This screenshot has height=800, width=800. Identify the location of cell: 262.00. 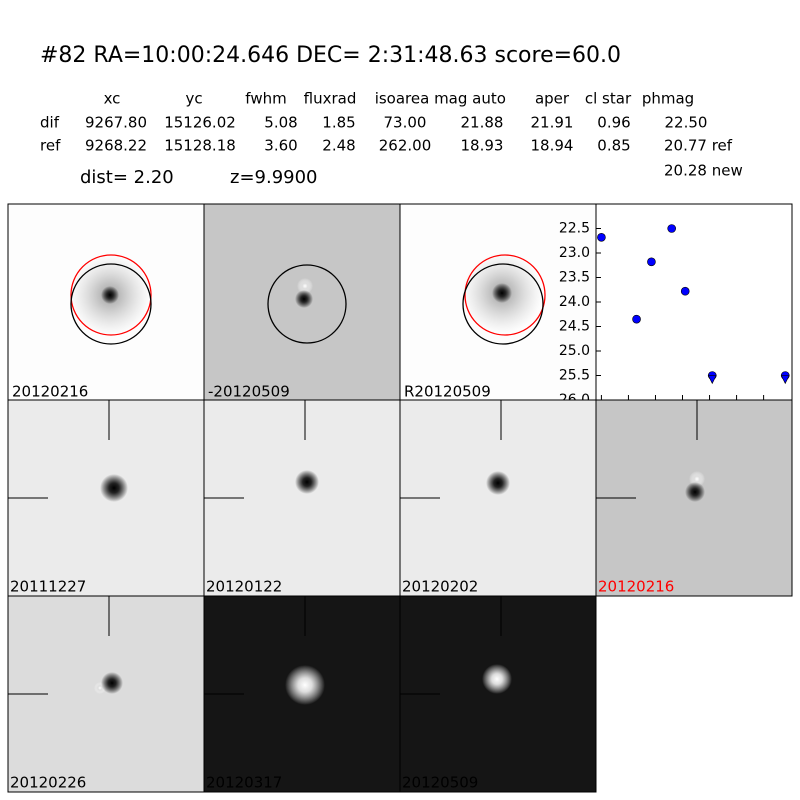
(405, 146).